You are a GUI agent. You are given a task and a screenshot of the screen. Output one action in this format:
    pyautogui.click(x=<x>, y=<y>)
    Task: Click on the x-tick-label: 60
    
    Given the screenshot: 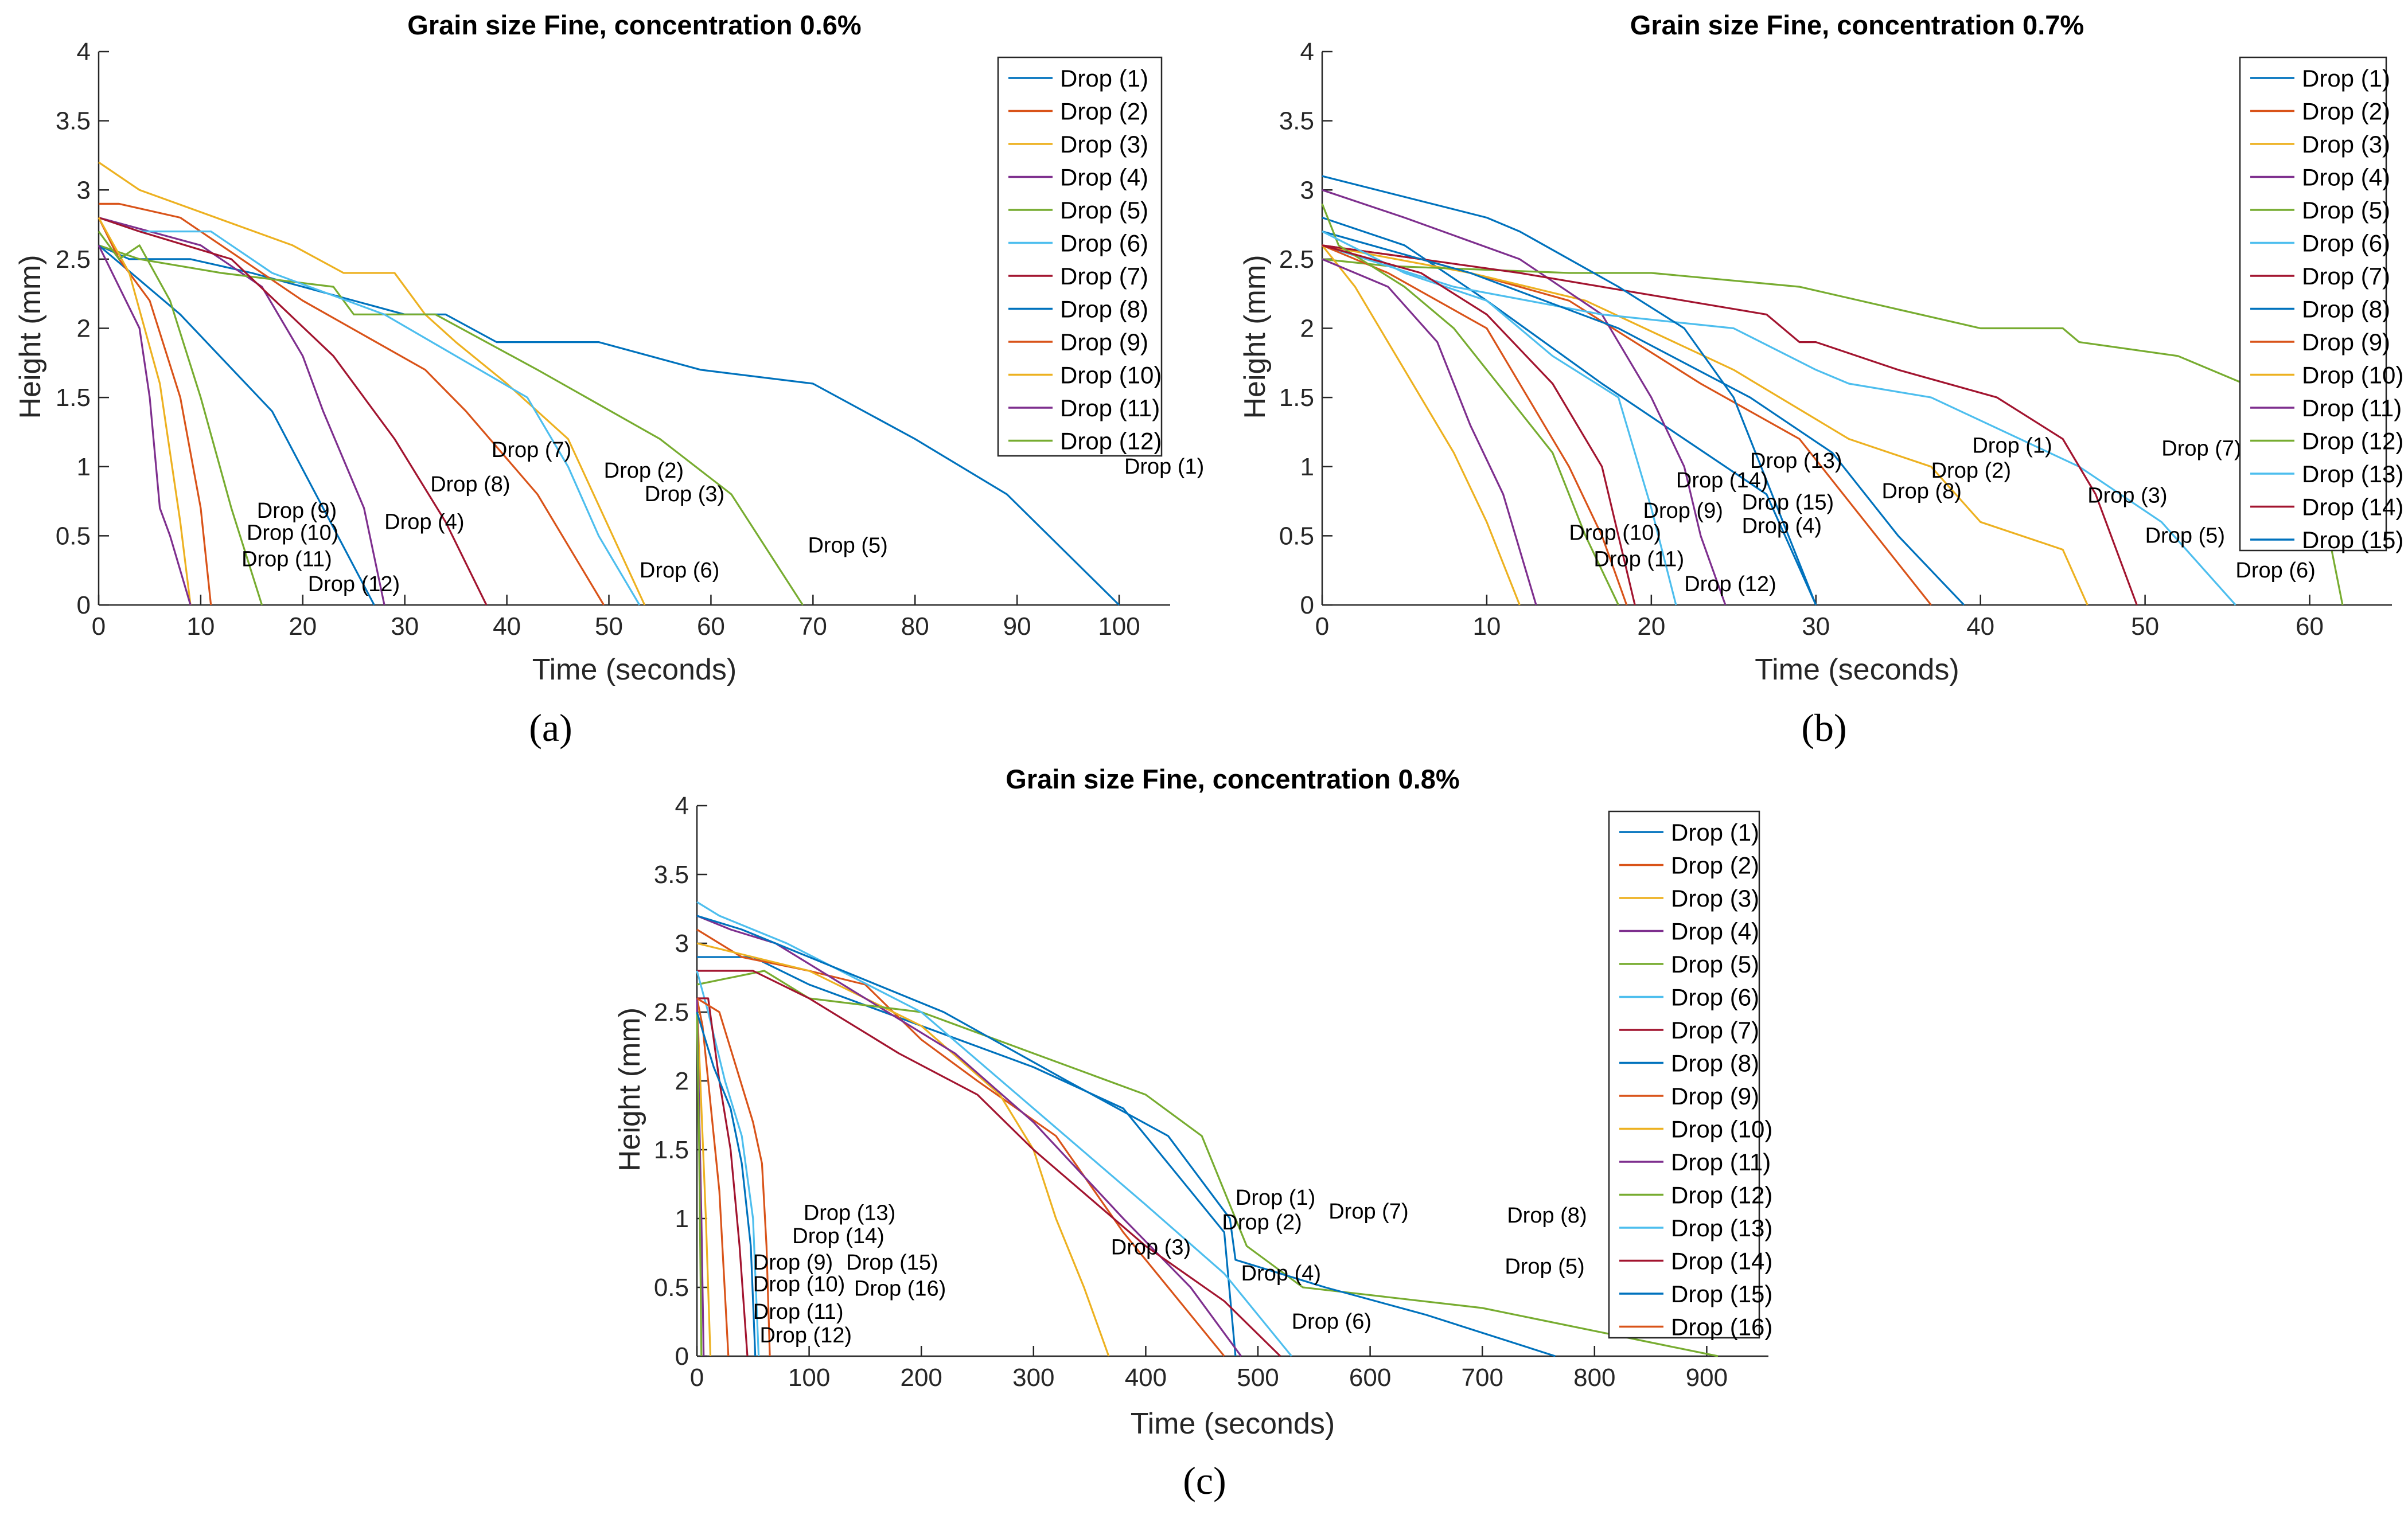 What is the action you would take?
    pyautogui.click(x=2310, y=626)
    